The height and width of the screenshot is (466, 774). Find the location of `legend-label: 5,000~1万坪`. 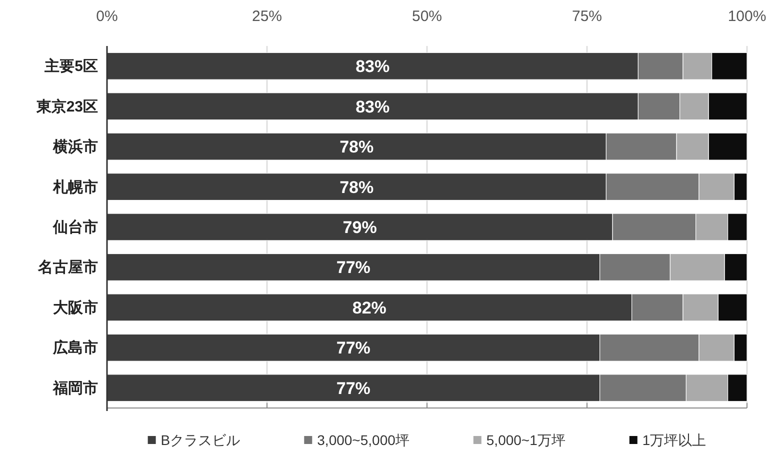

legend-label: 5,000~1万坪 is located at coordinates (526, 440).